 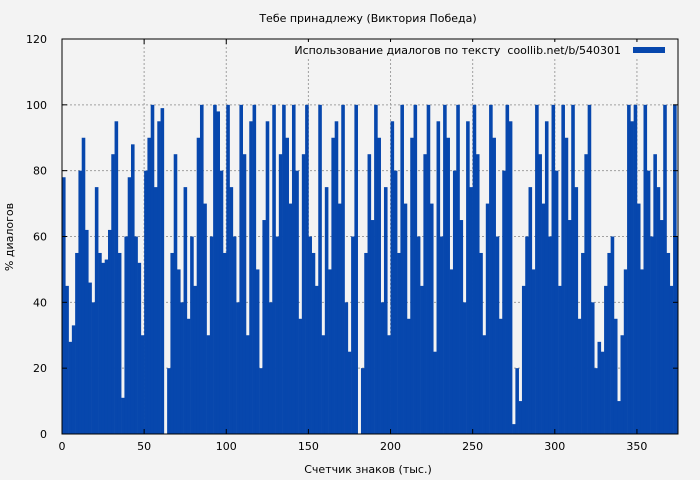 What do you see at coordinates (308, 446) in the screenshot?
I see `x-tick-label: 150` at bounding box center [308, 446].